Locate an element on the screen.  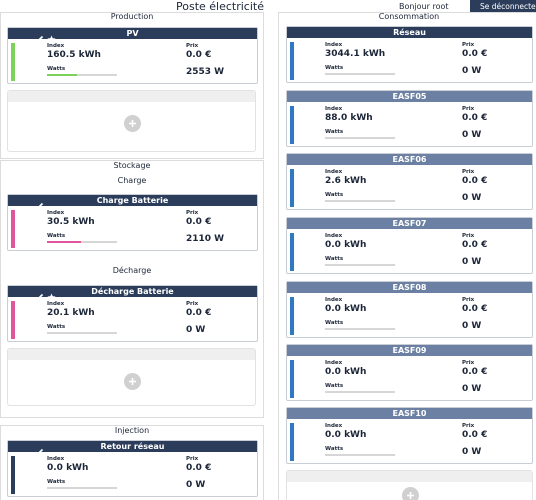
section-title: Stockage is located at coordinates (132, 165).